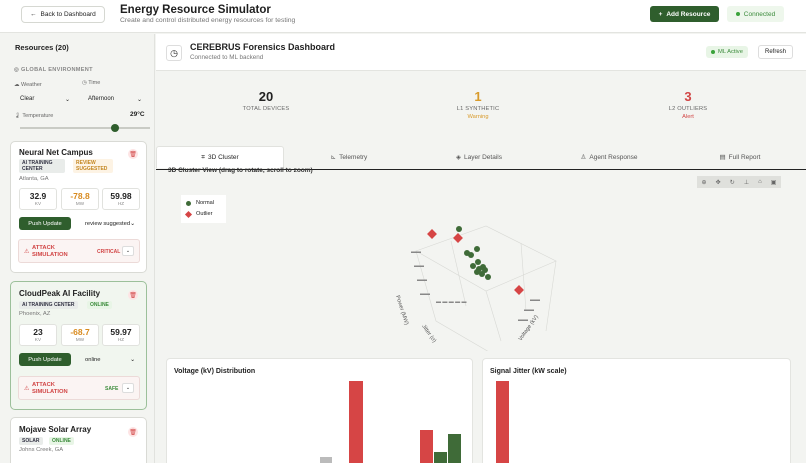  What do you see at coordinates (121, 199) in the screenshot?
I see `frequency-metric: 59.98 HZ` at bounding box center [121, 199].